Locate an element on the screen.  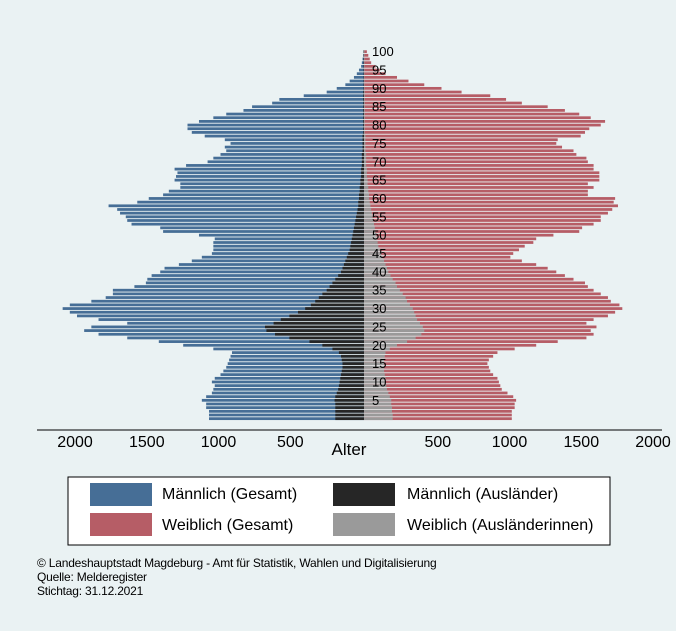
age-label-90: 90 is located at coordinates (379, 88).